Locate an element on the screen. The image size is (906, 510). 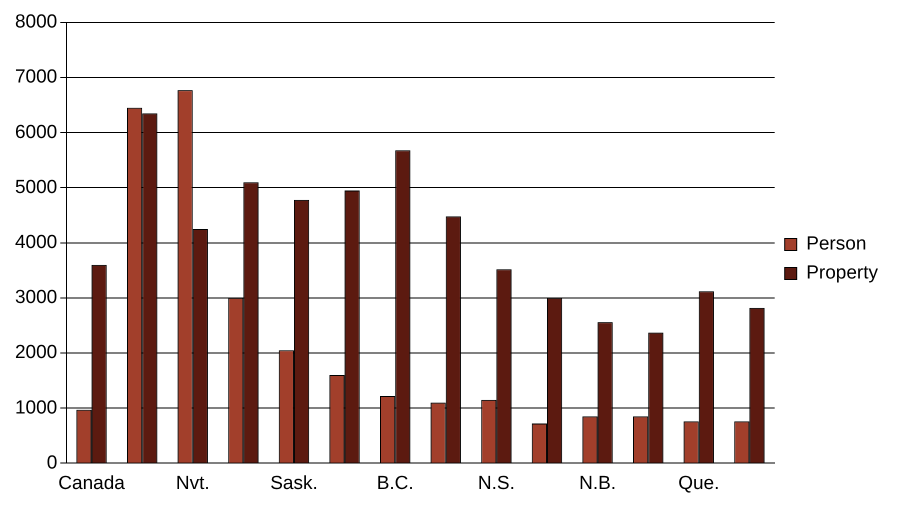
x-tick-label: Canada is located at coordinates (92, 483).